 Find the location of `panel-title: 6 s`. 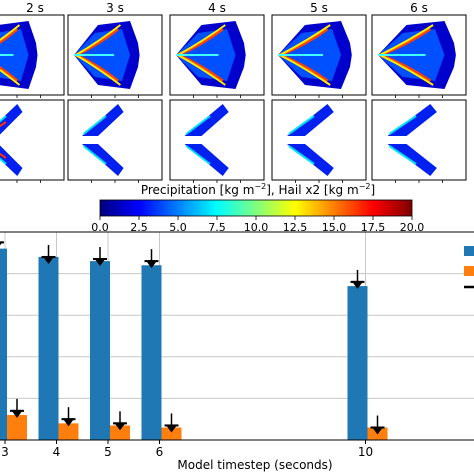

panel-title: 6 s is located at coordinates (419, 8).